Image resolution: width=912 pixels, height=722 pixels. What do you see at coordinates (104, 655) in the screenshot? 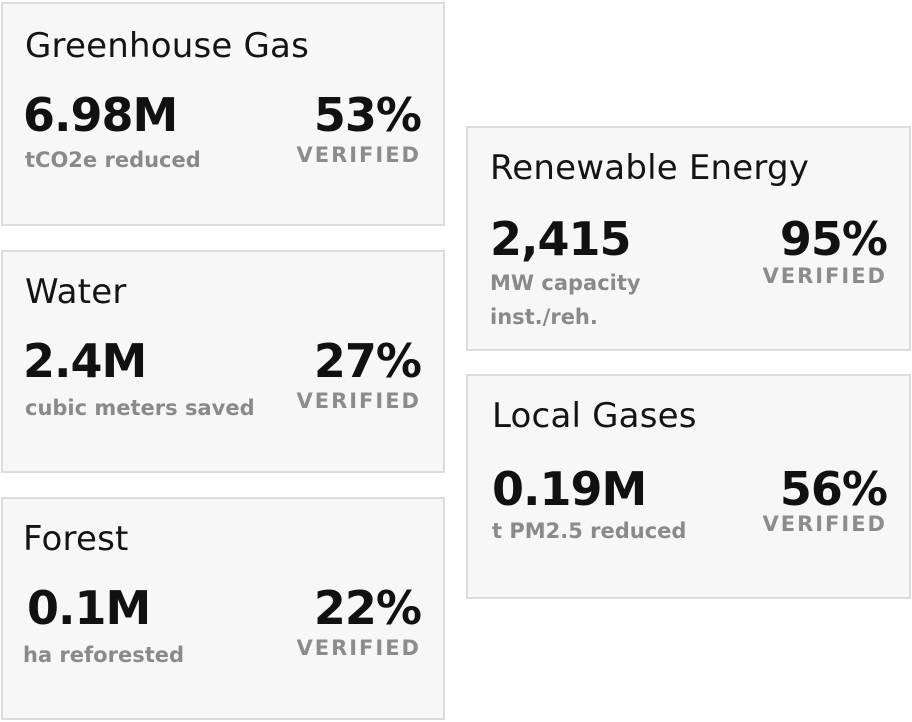
I see `metric-unit: ha reforested` at bounding box center [104, 655].